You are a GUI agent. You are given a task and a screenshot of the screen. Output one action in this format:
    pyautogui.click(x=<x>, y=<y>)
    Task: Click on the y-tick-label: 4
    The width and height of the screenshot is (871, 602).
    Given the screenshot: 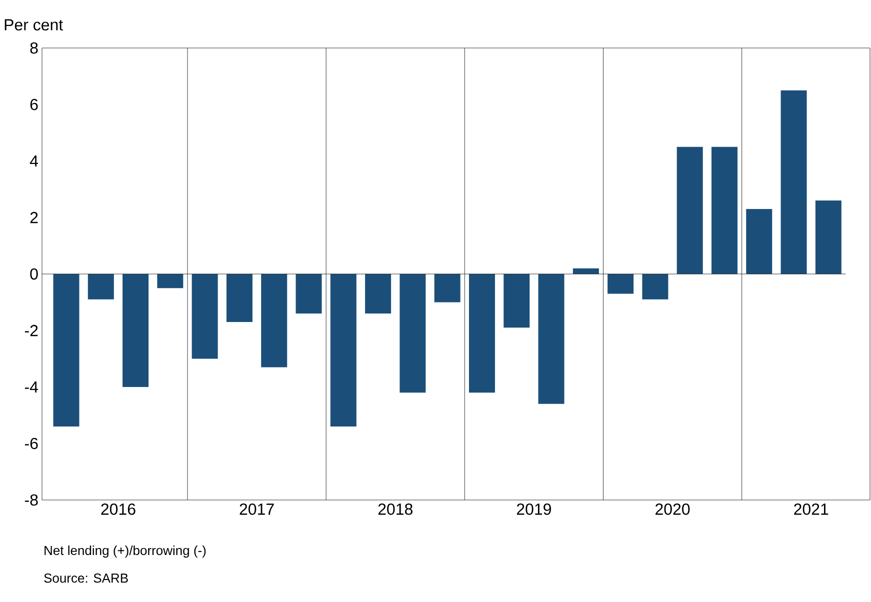 What is the action you would take?
    pyautogui.click(x=34, y=160)
    